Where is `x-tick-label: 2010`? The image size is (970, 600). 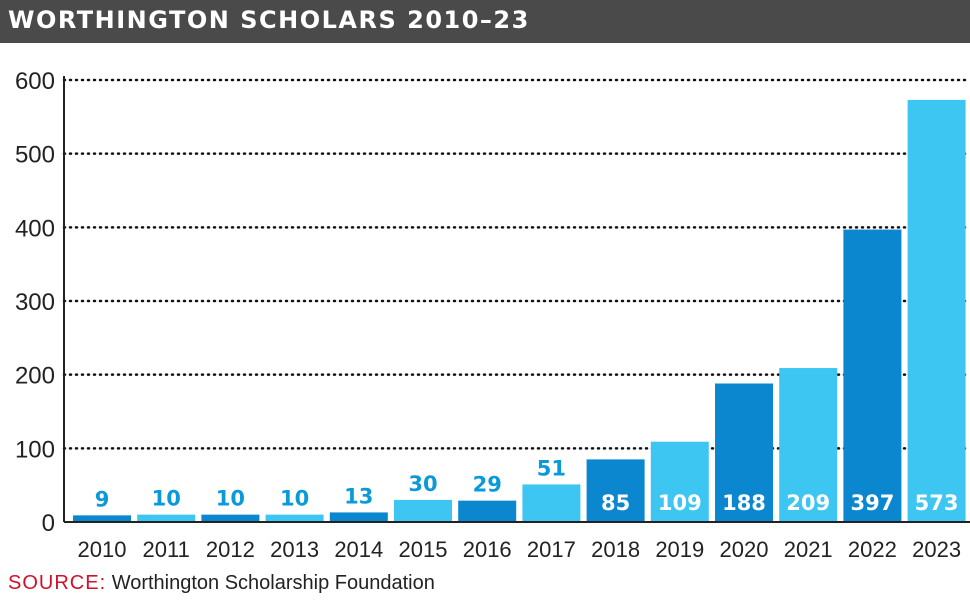 x-tick-label: 2010 is located at coordinates (102, 549).